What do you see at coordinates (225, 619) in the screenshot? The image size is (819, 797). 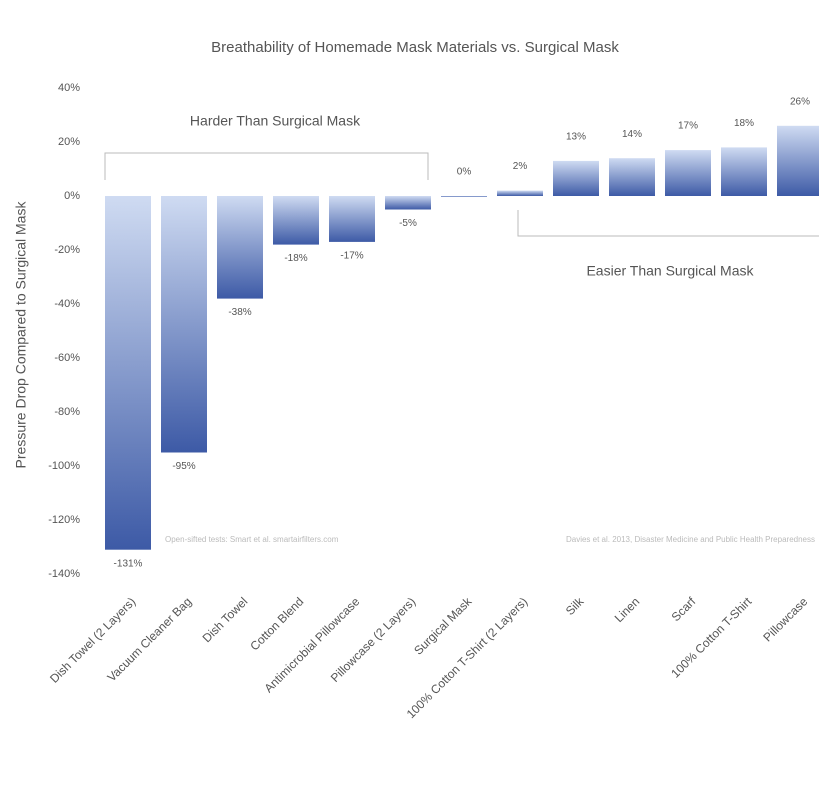 I see `x-tick-label: Dish Towel` at bounding box center [225, 619].